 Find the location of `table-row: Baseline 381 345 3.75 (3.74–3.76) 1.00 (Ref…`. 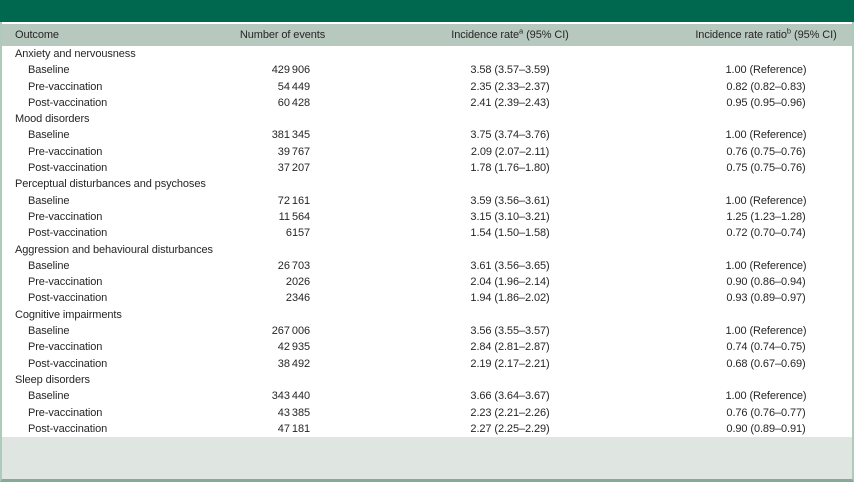

table-row: Baseline 381 345 3.75 (3.74–3.76) 1.00 (Ref… is located at coordinates (427, 135).